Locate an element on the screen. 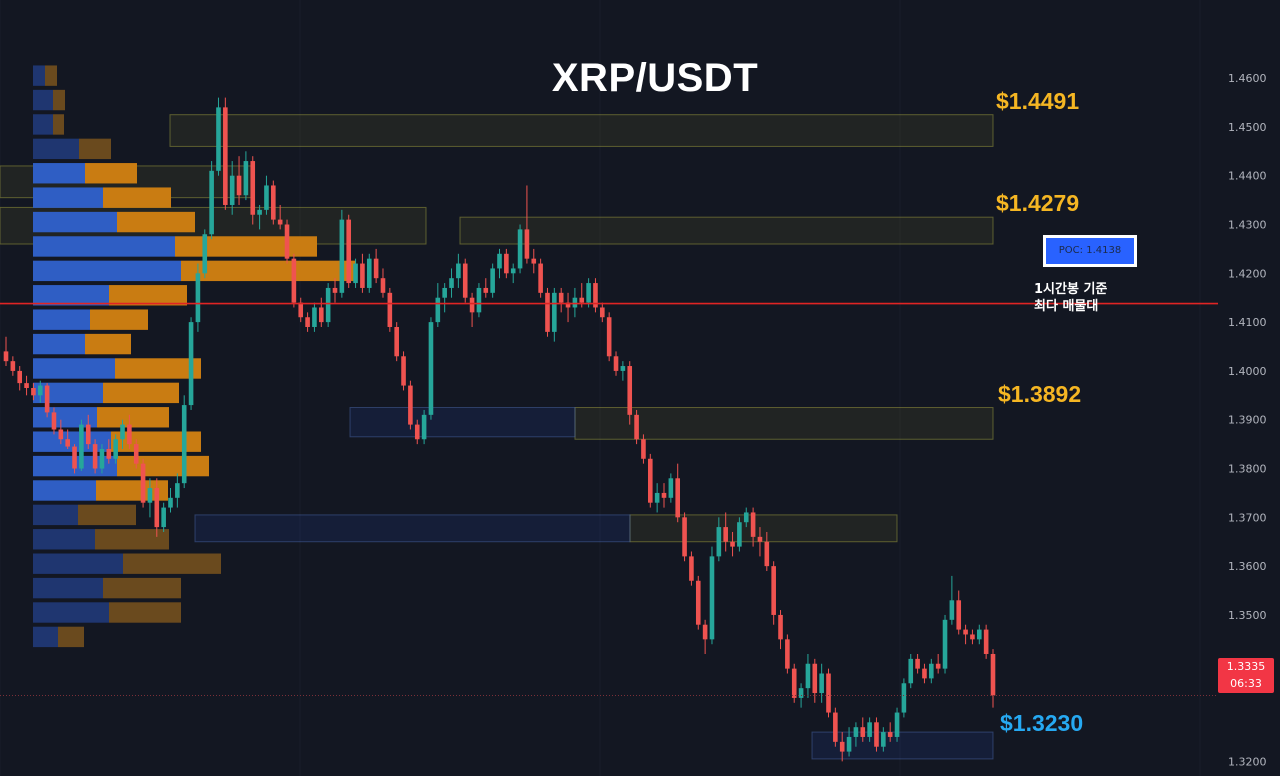  level-label-1: $1.4491 is located at coordinates (1038, 101).